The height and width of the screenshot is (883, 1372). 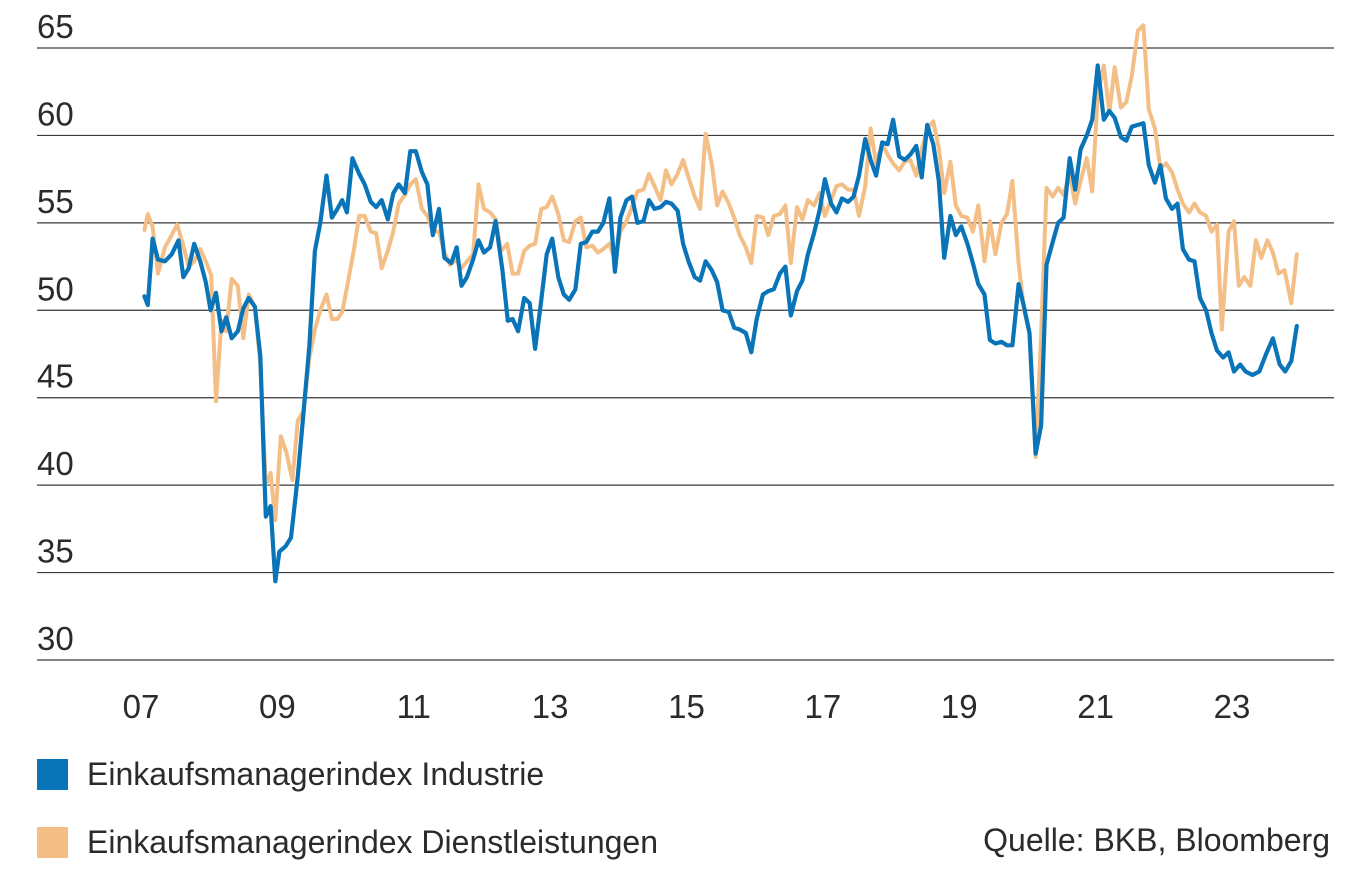 What do you see at coordinates (55, 551) in the screenshot?
I see `y-tick-label: 35` at bounding box center [55, 551].